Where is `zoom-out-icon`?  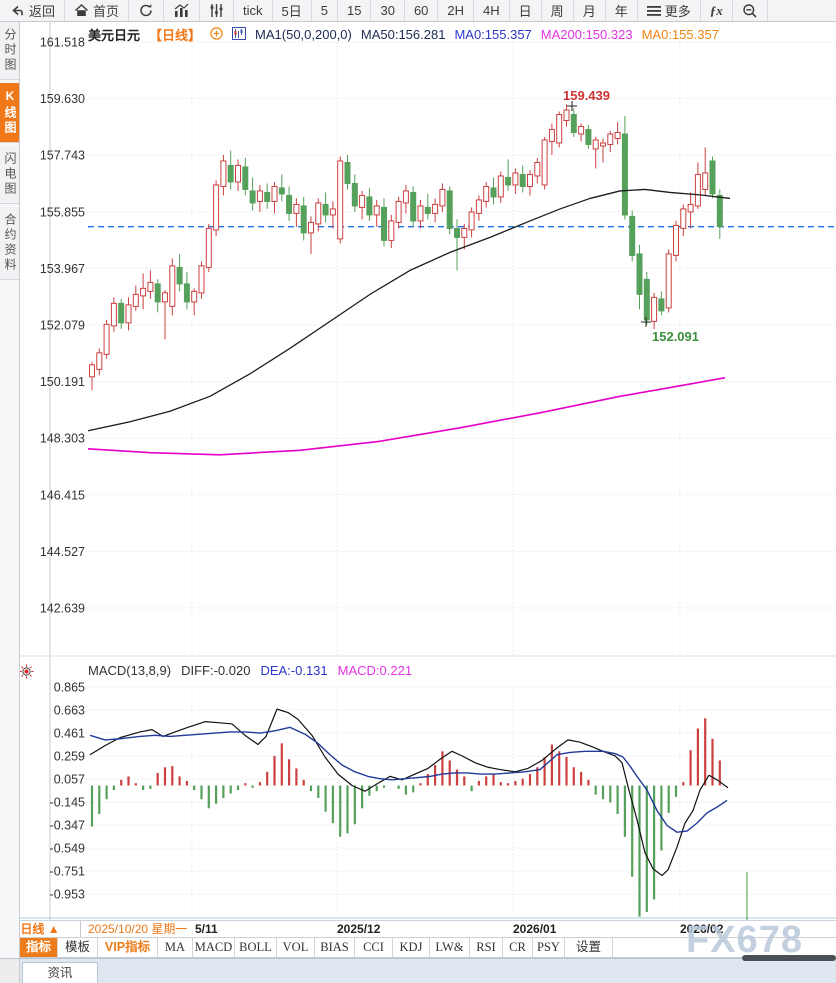
zoom-out-icon is located at coordinates (750, 11).